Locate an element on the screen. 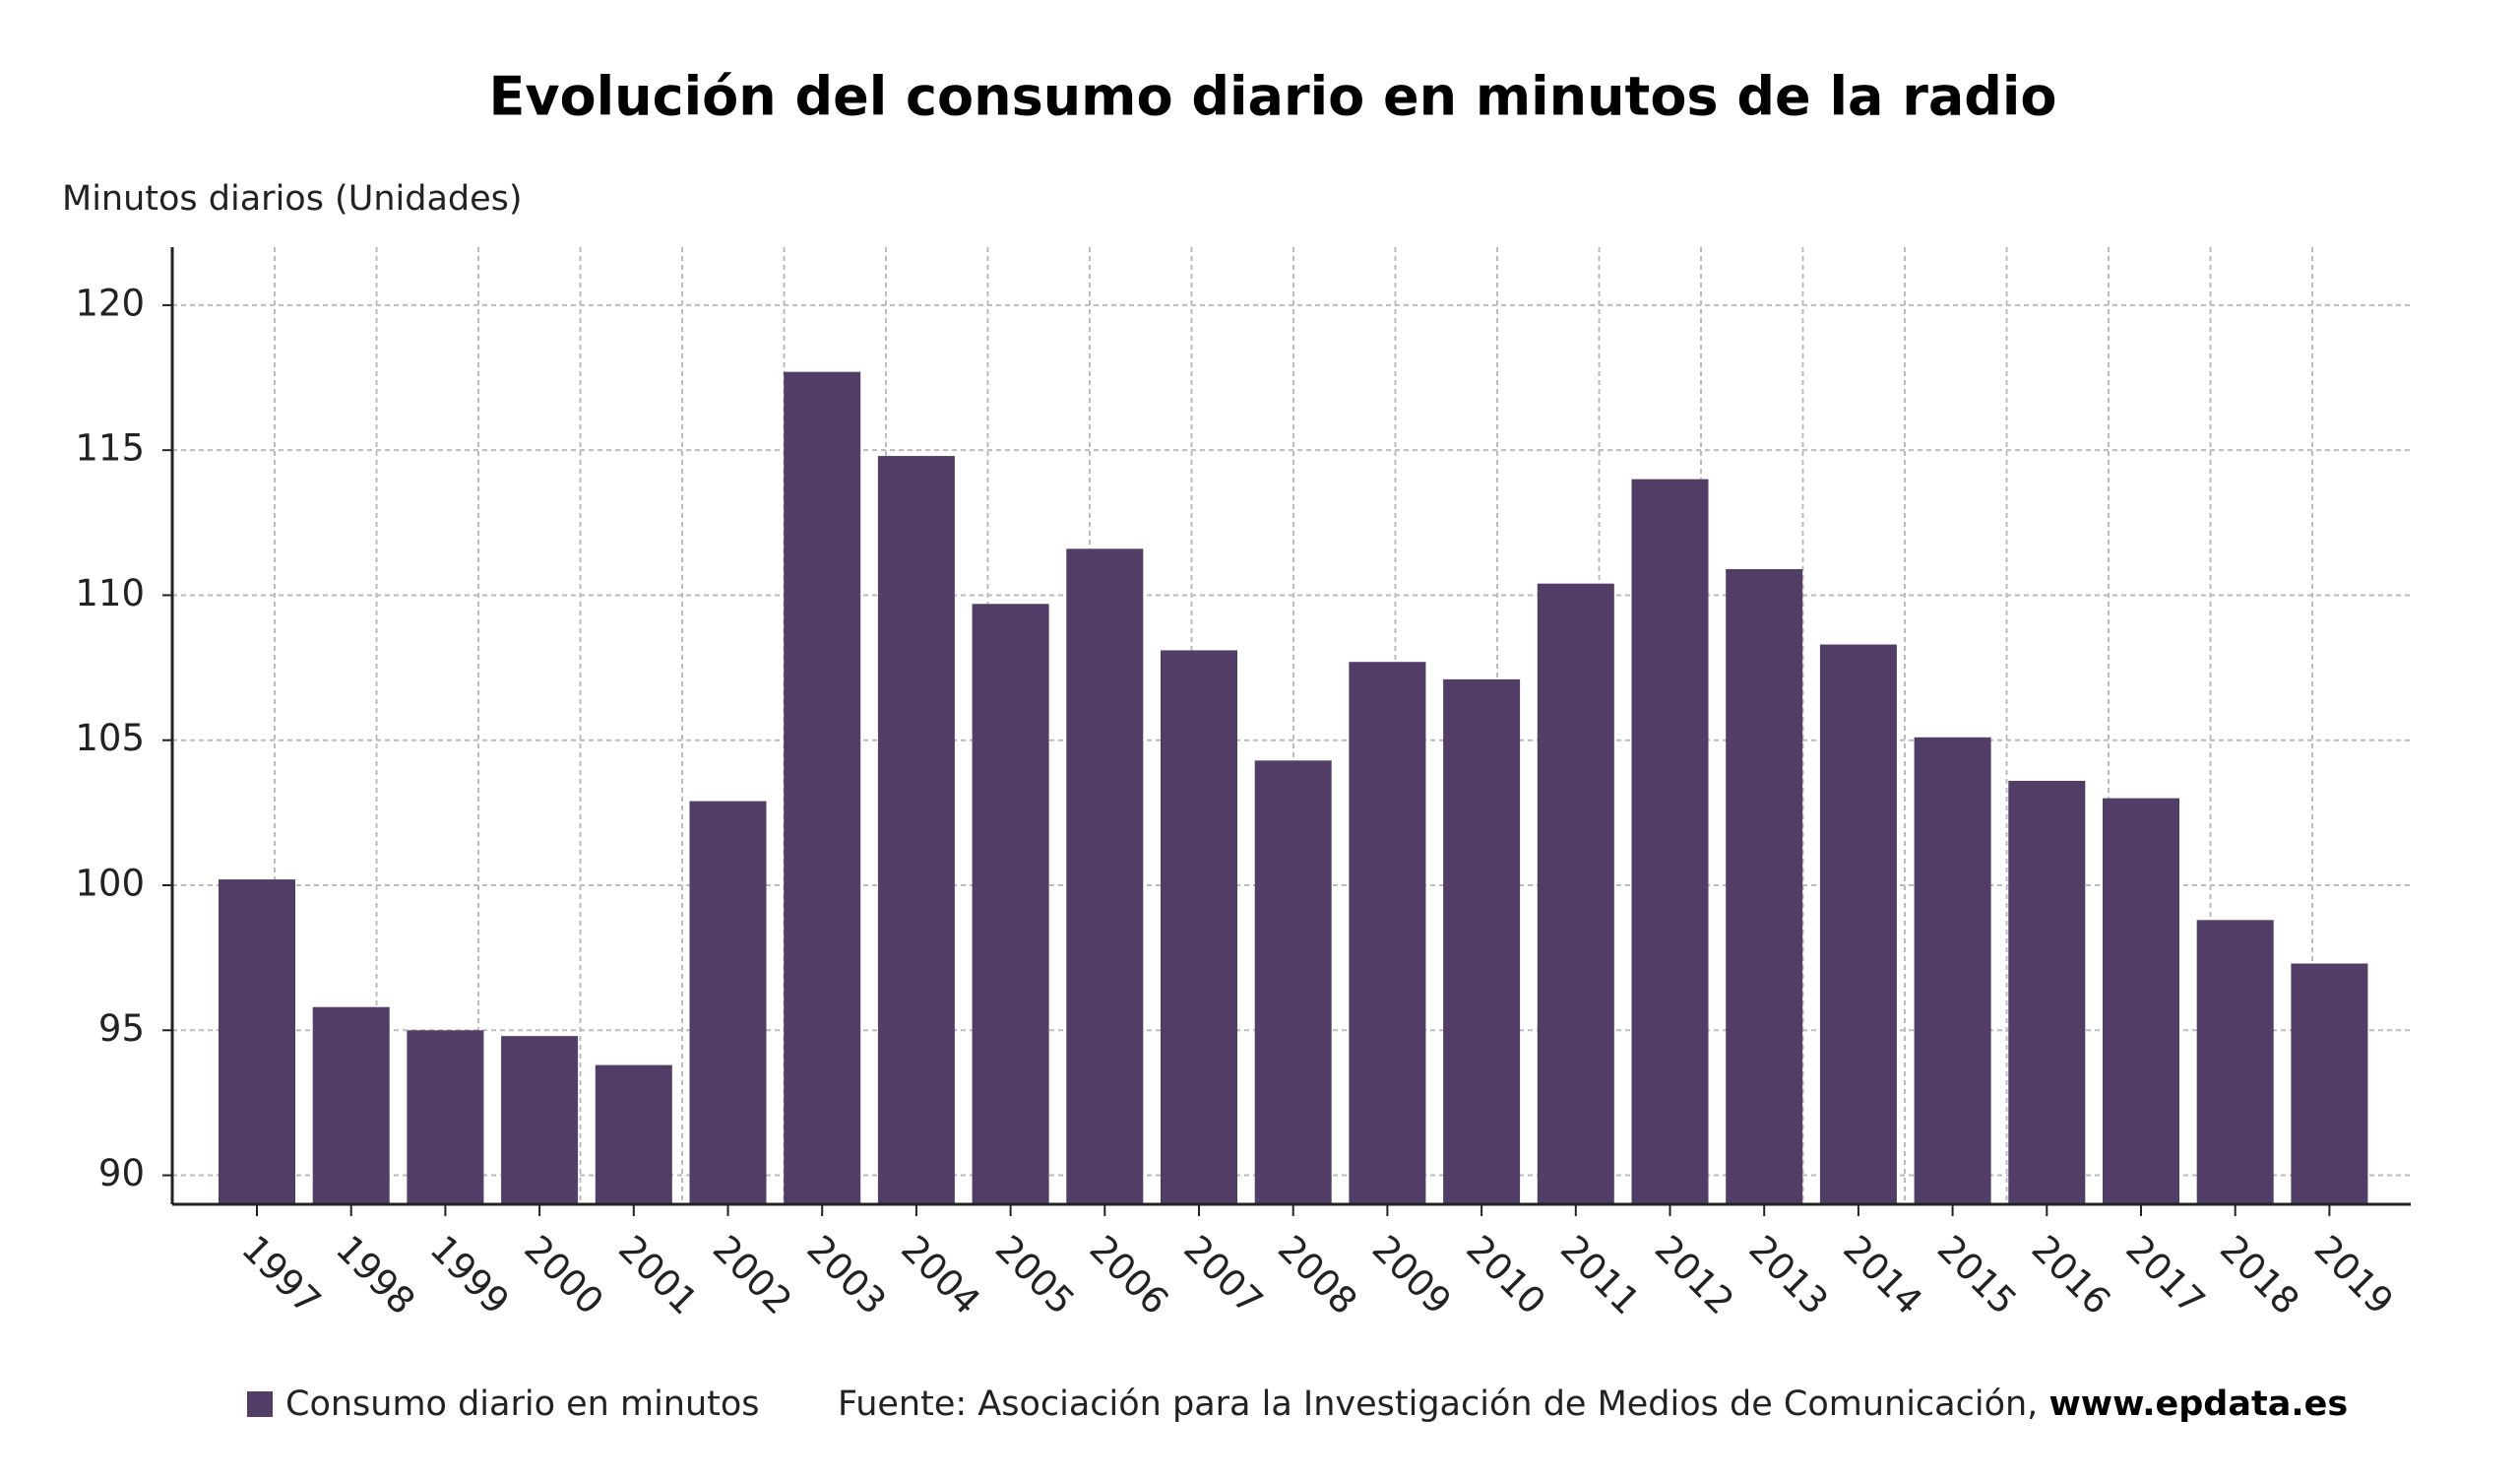  y-tick-label: 95 is located at coordinates (121, 1028).